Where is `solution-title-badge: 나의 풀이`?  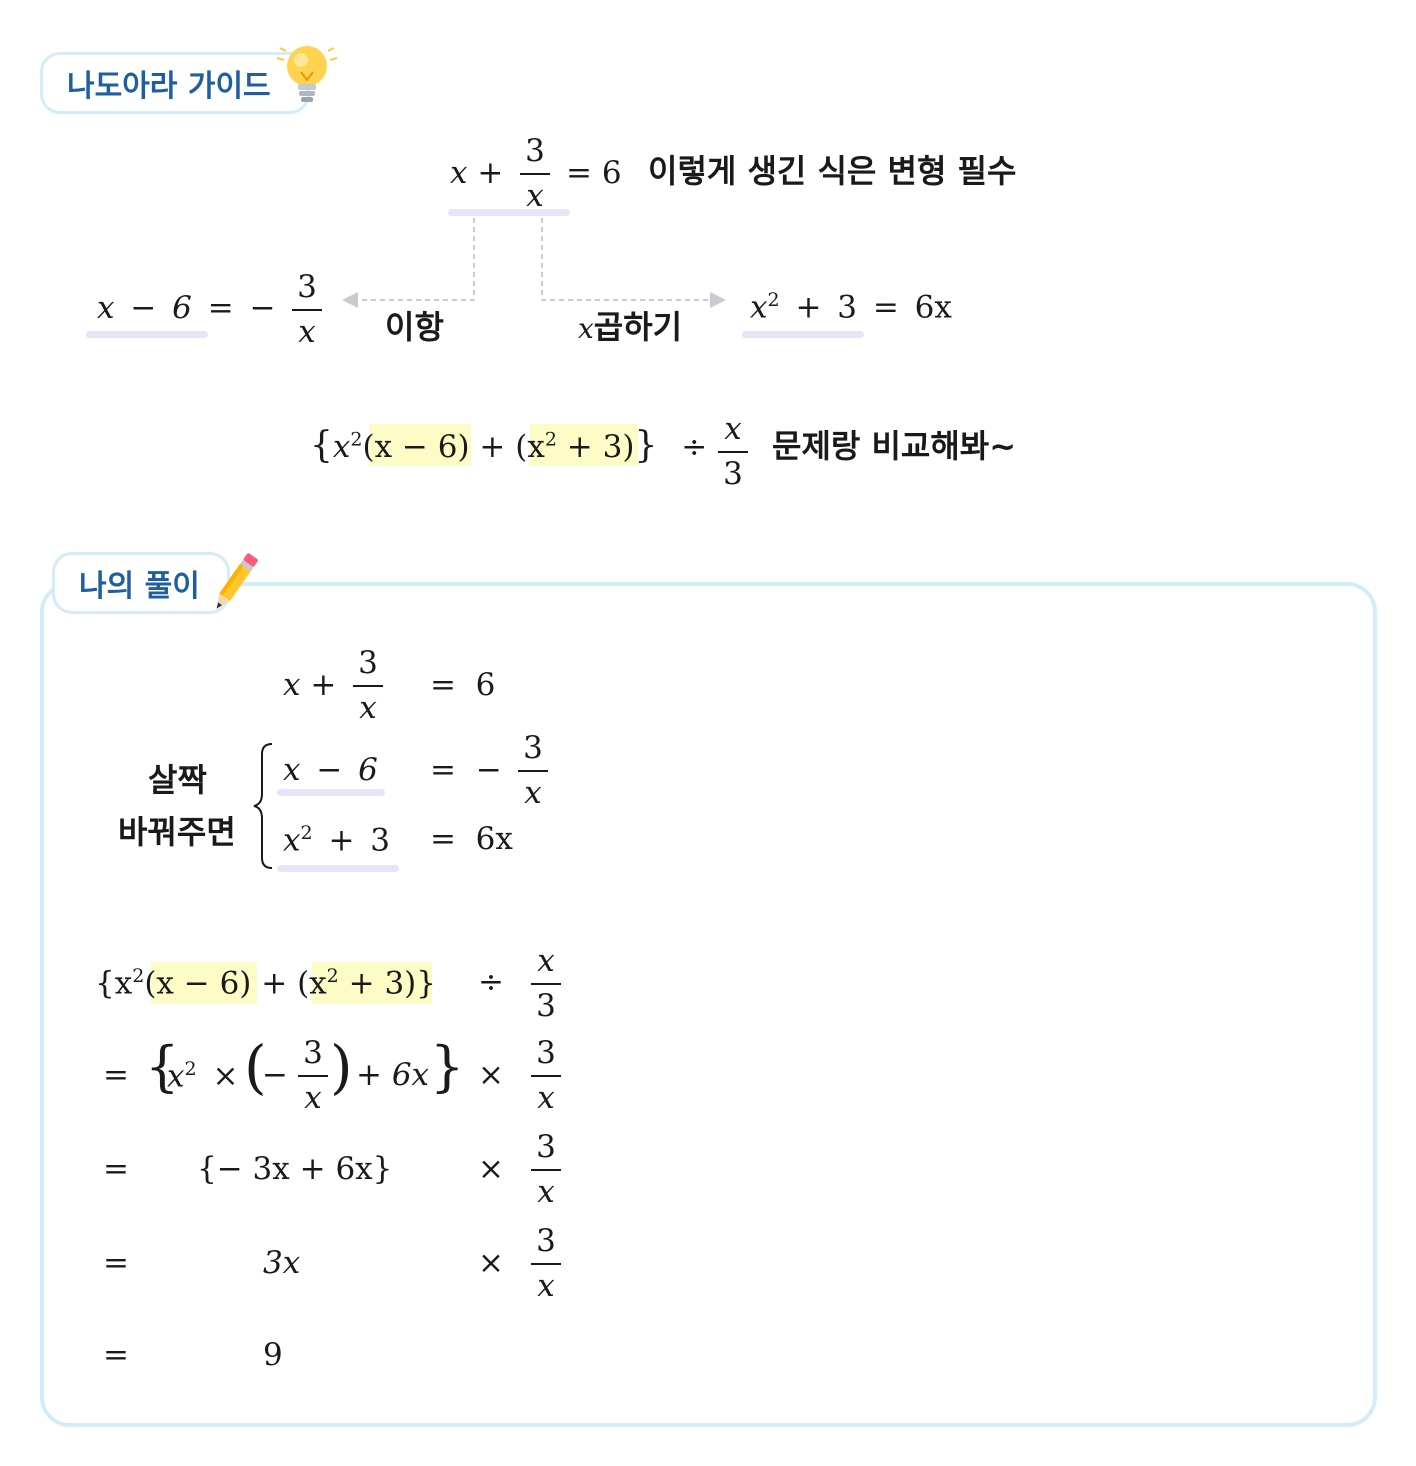 solution-title-badge: 나의 풀이 is located at coordinates (141, 583).